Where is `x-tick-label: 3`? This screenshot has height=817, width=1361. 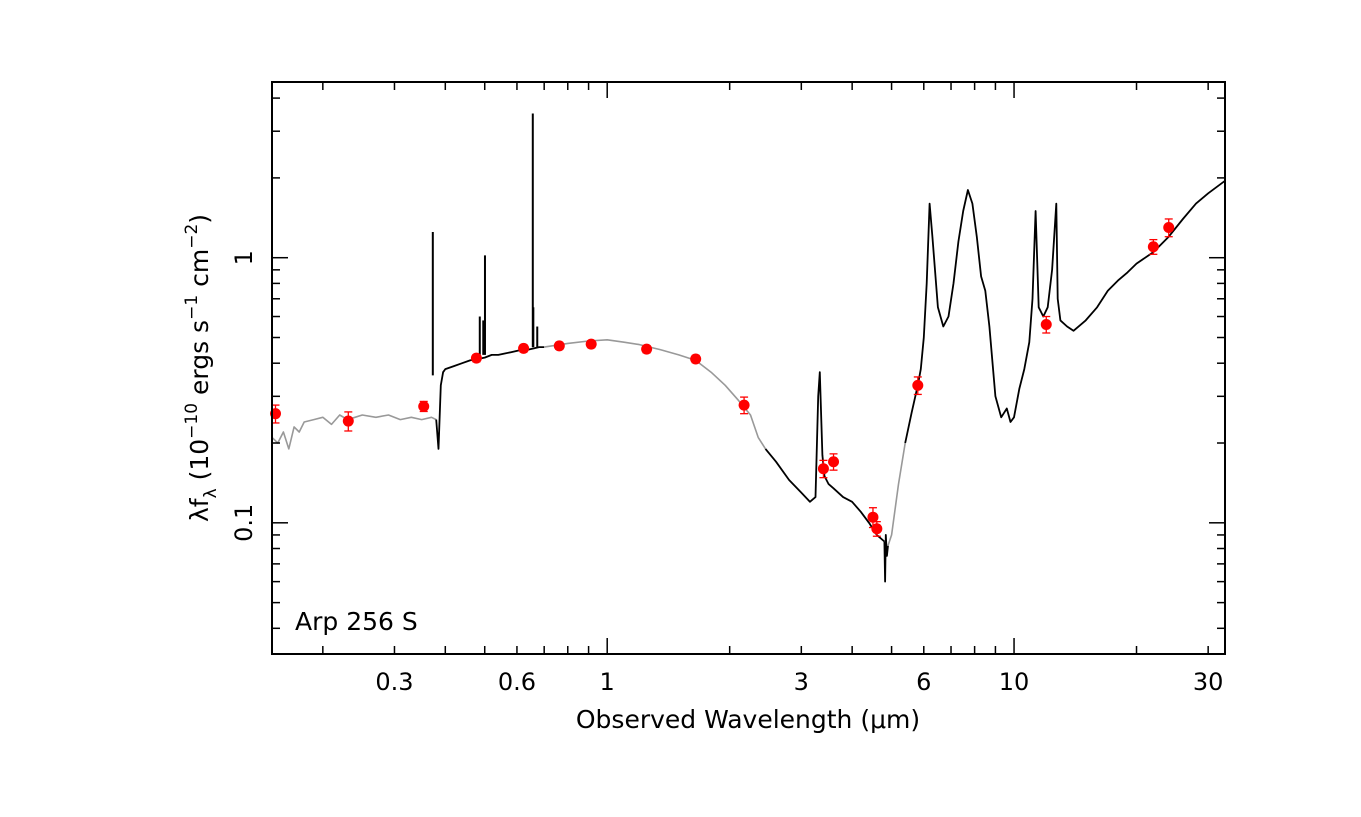
x-tick-label: 3 is located at coordinates (801, 682).